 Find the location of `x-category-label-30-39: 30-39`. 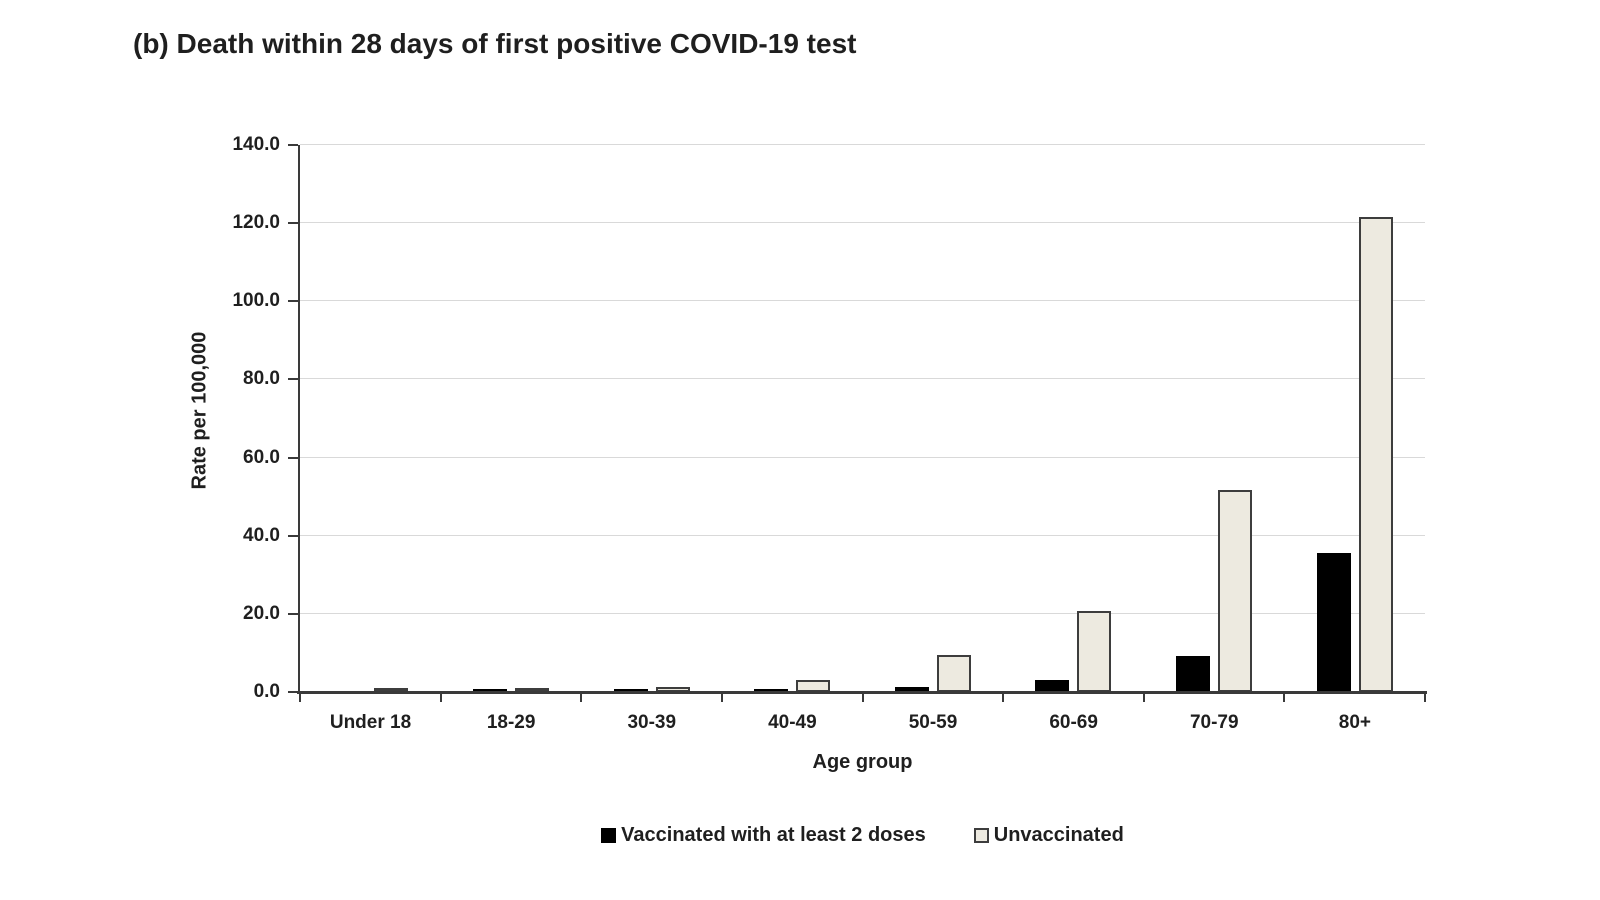

x-category-label-30-39: 30-39 is located at coordinates (652, 722).